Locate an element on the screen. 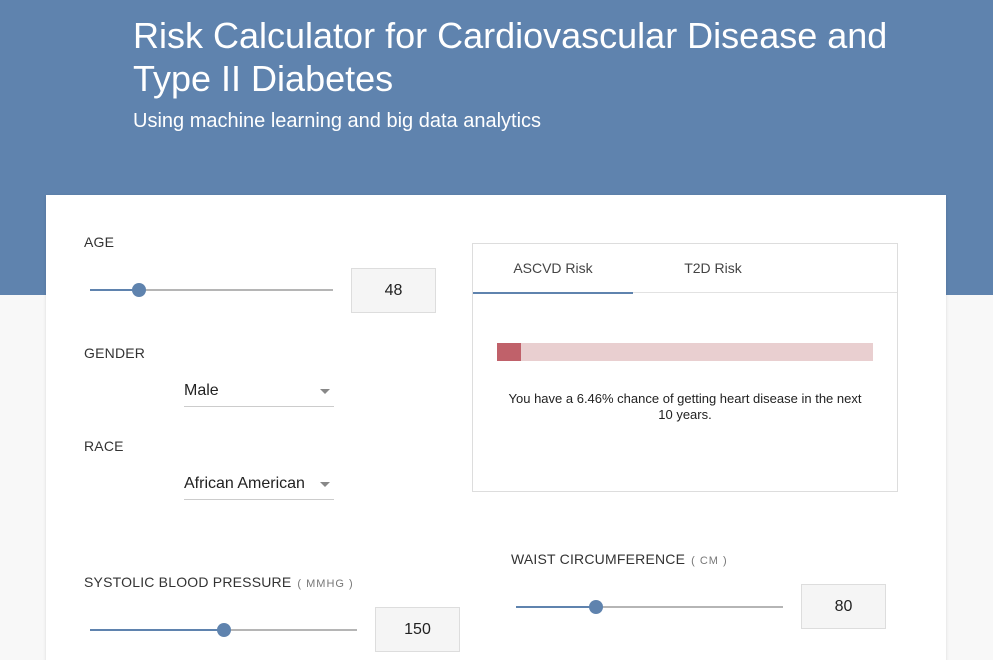 This screenshot has width=993, height=660. systolic-input: 150 is located at coordinates (417, 629).